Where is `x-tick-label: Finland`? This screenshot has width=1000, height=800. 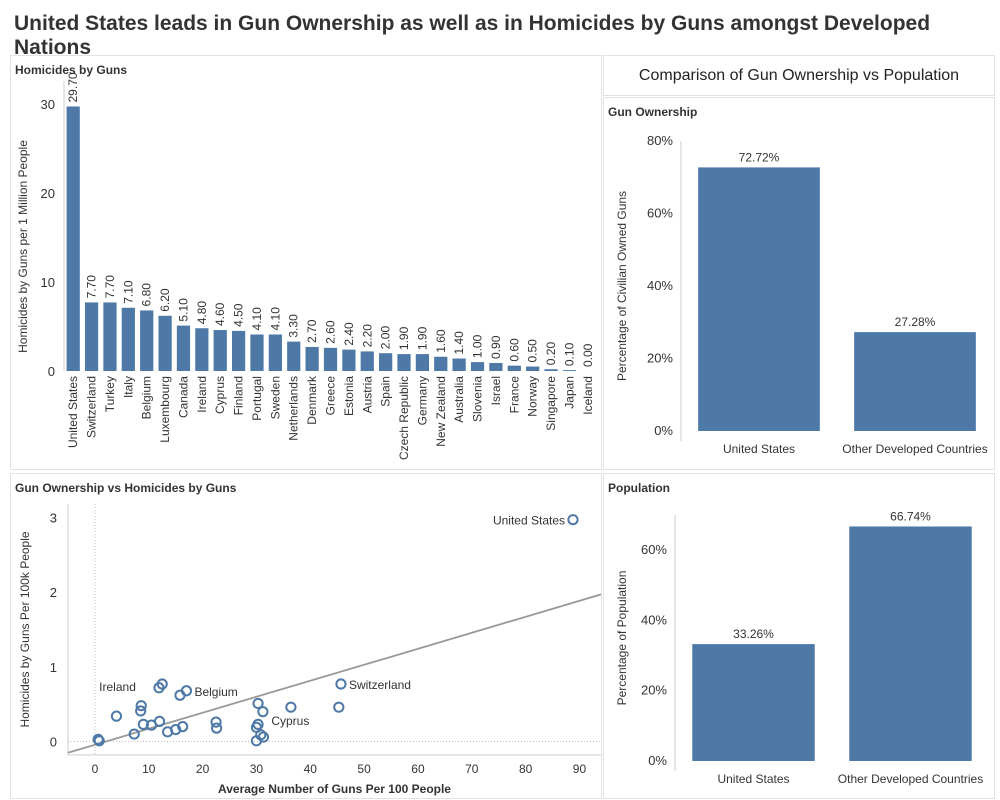 x-tick-label: Finland is located at coordinates (239, 395).